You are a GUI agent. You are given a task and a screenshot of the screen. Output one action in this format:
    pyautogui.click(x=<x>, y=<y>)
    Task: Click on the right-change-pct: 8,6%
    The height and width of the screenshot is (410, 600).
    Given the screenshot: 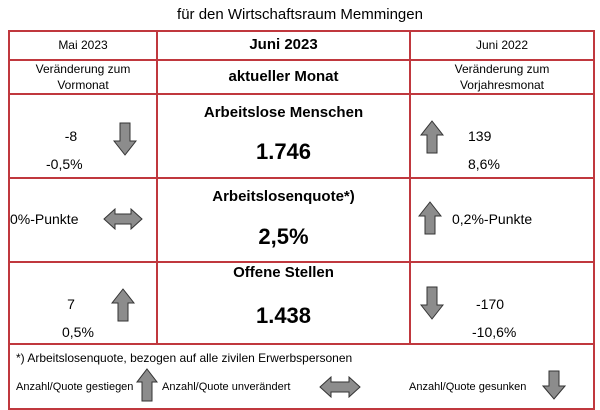 What is the action you would take?
    pyautogui.click(x=484, y=164)
    